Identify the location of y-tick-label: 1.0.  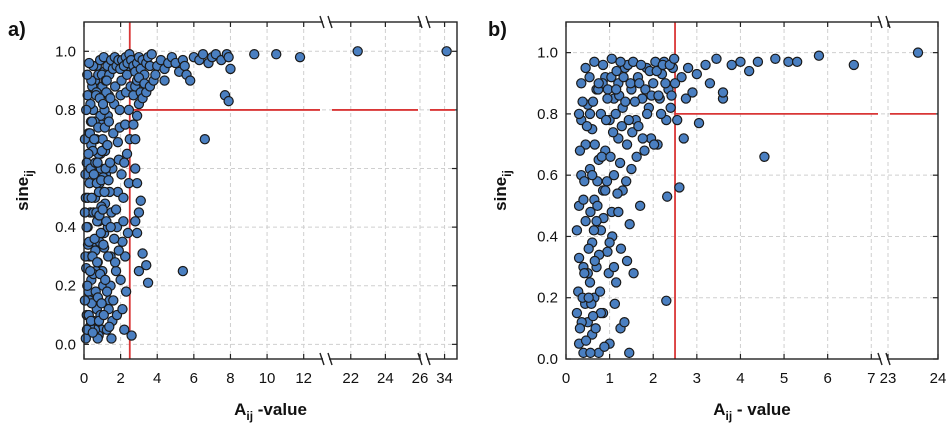
(547, 53).